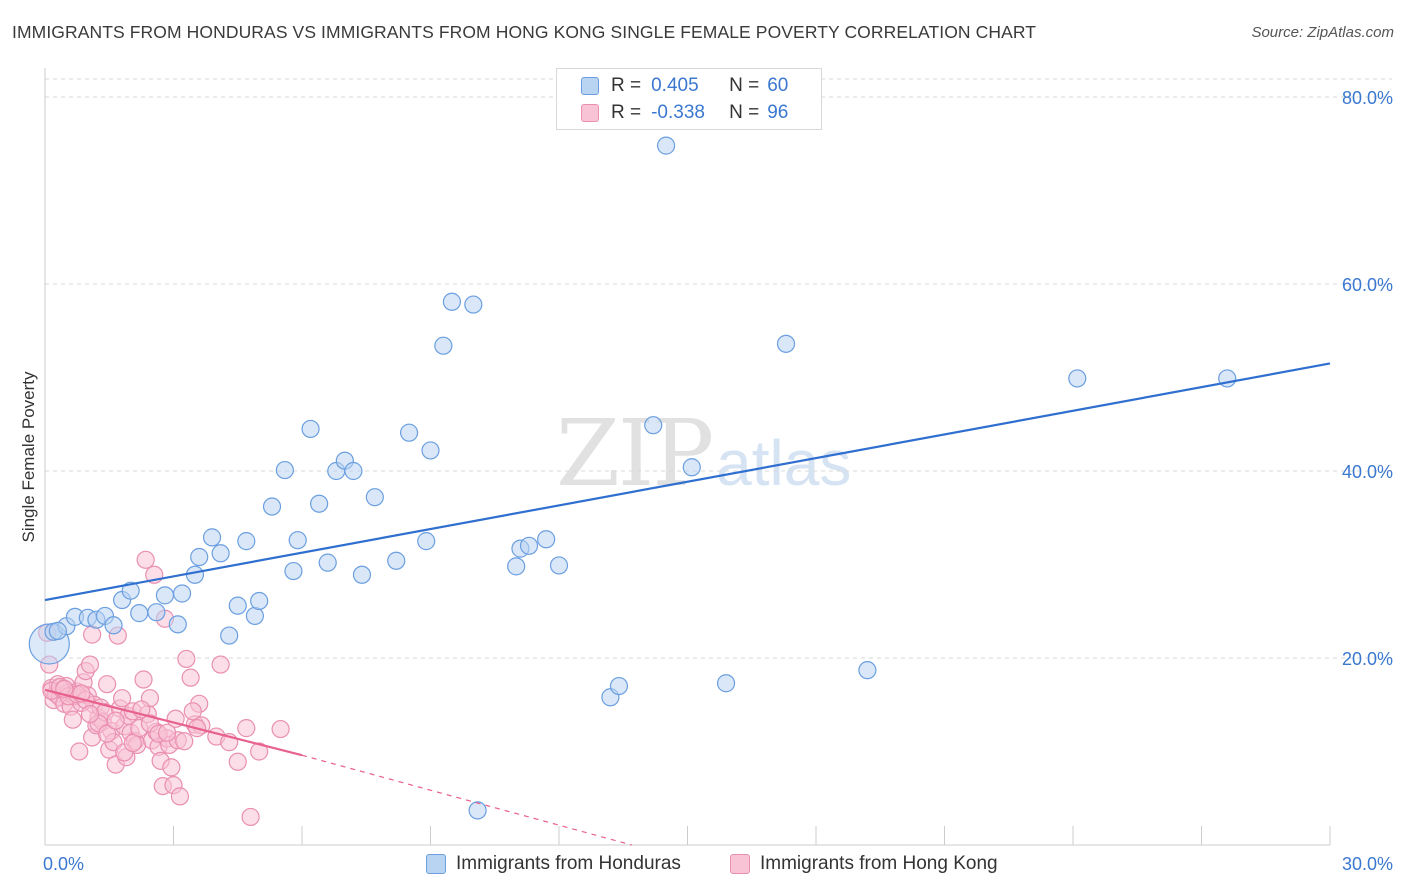 This screenshot has height=892, width=1406. What do you see at coordinates (1367, 864) in the screenshot?
I see `x-tick-label: 30.0%` at bounding box center [1367, 864].